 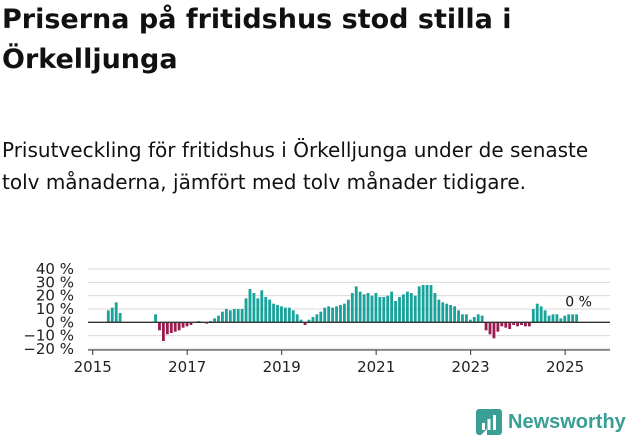 I want to click on newsworthy-logo: Newsworthy, so click(x=551, y=422).